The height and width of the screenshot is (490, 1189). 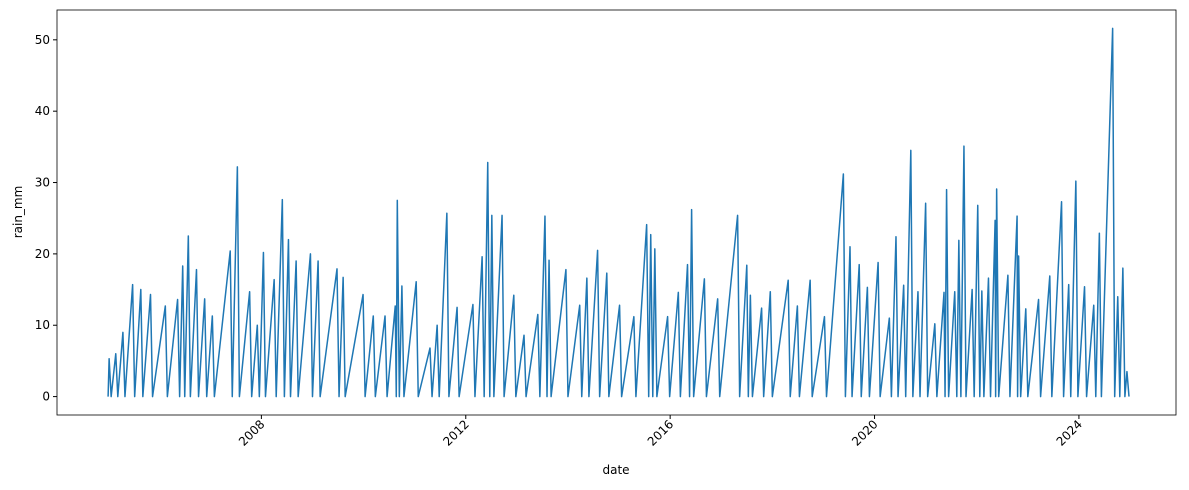 What do you see at coordinates (42, 111) in the screenshot?
I see `y-tick-label: 40` at bounding box center [42, 111].